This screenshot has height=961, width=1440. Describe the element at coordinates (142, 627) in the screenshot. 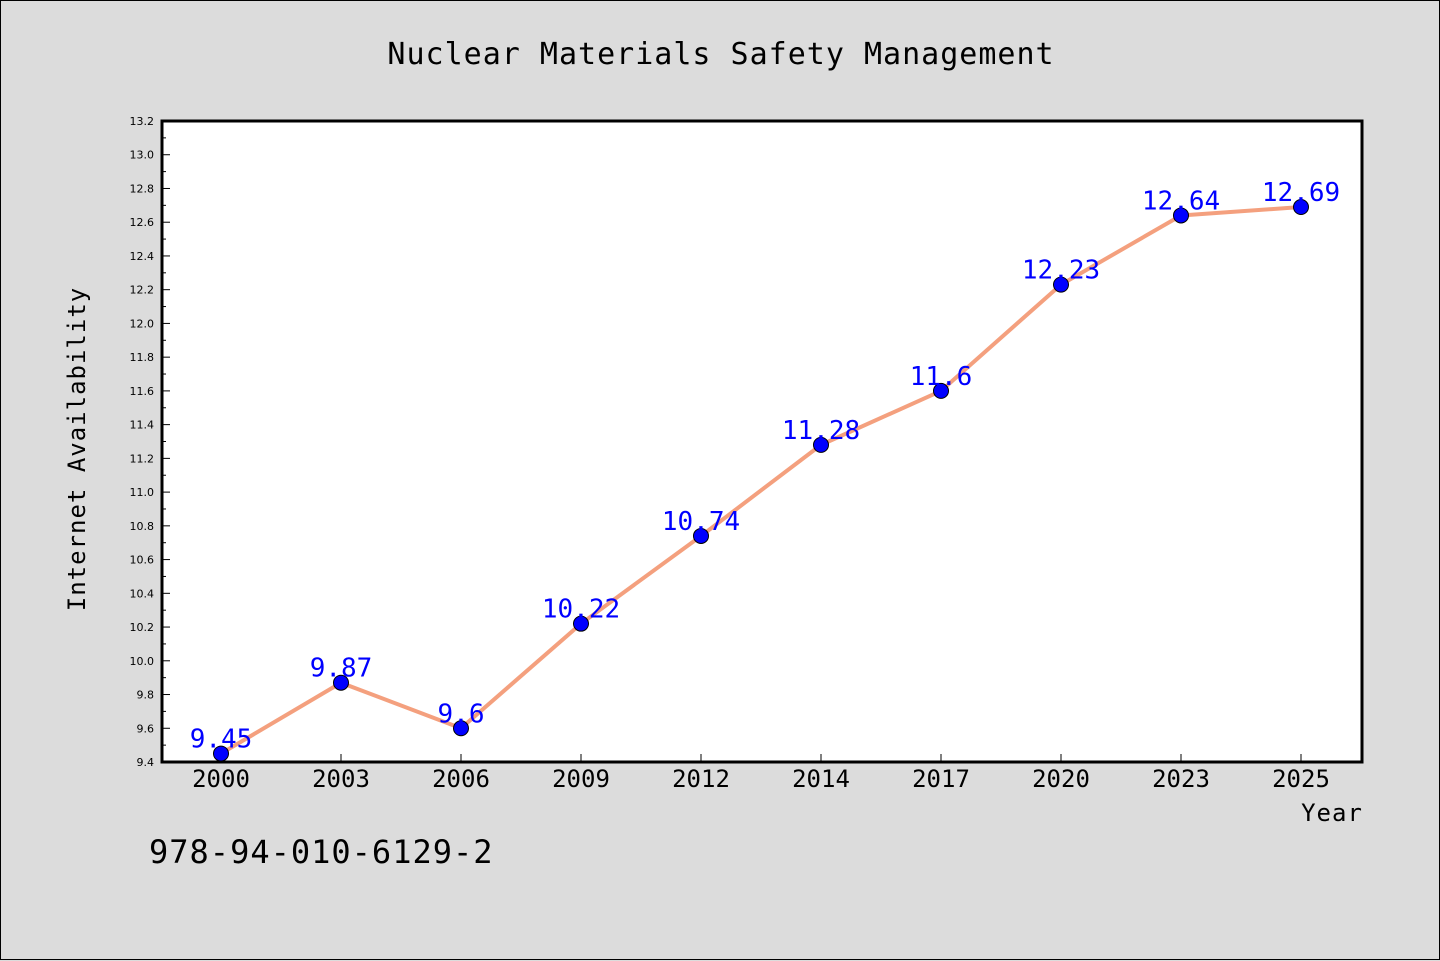

I see `y-tick-label: 10.2` at that location.